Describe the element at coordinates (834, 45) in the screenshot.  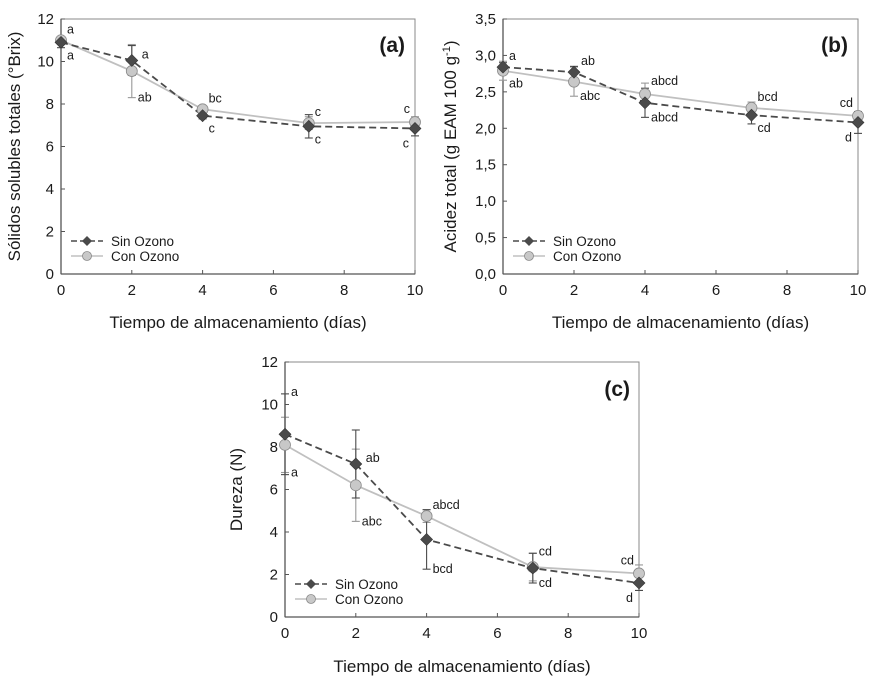
I see `panel-label: (b)` at that location.